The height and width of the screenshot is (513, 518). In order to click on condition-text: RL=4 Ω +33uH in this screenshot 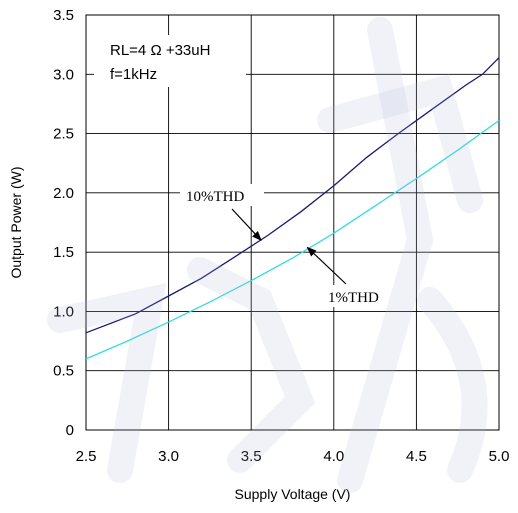, I will do `click(160, 50)`.